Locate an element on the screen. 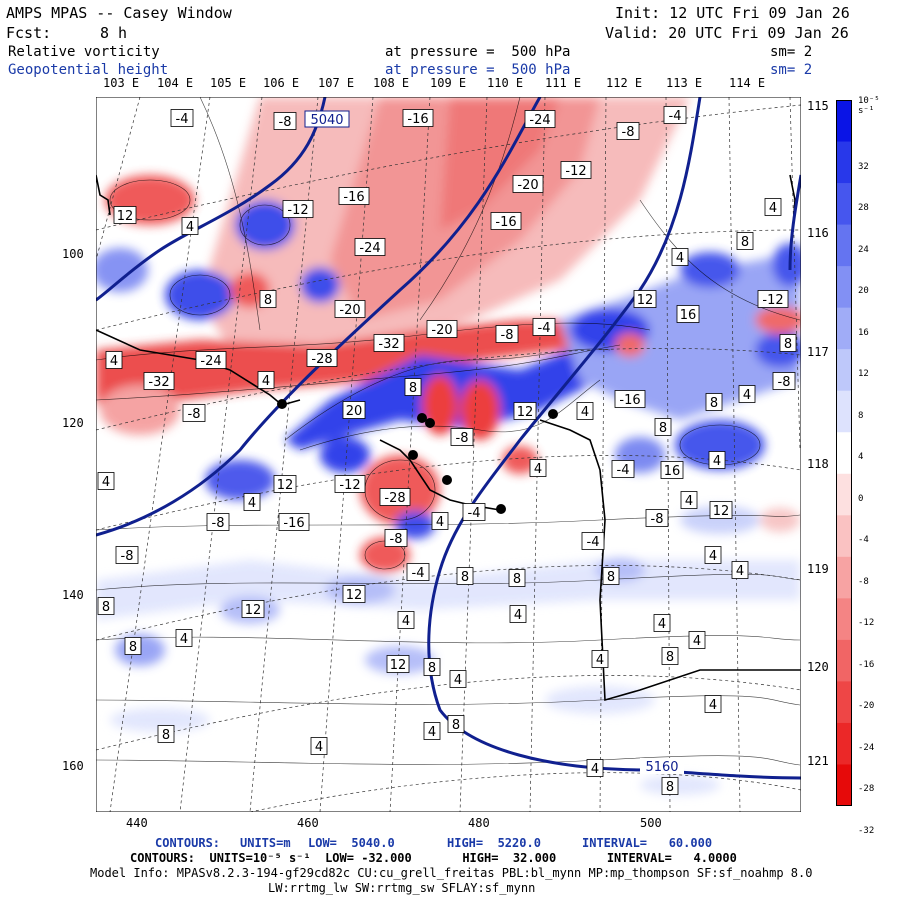 This screenshot has width=900, height=900. lon-label: 111 E is located at coordinates (563, 83).